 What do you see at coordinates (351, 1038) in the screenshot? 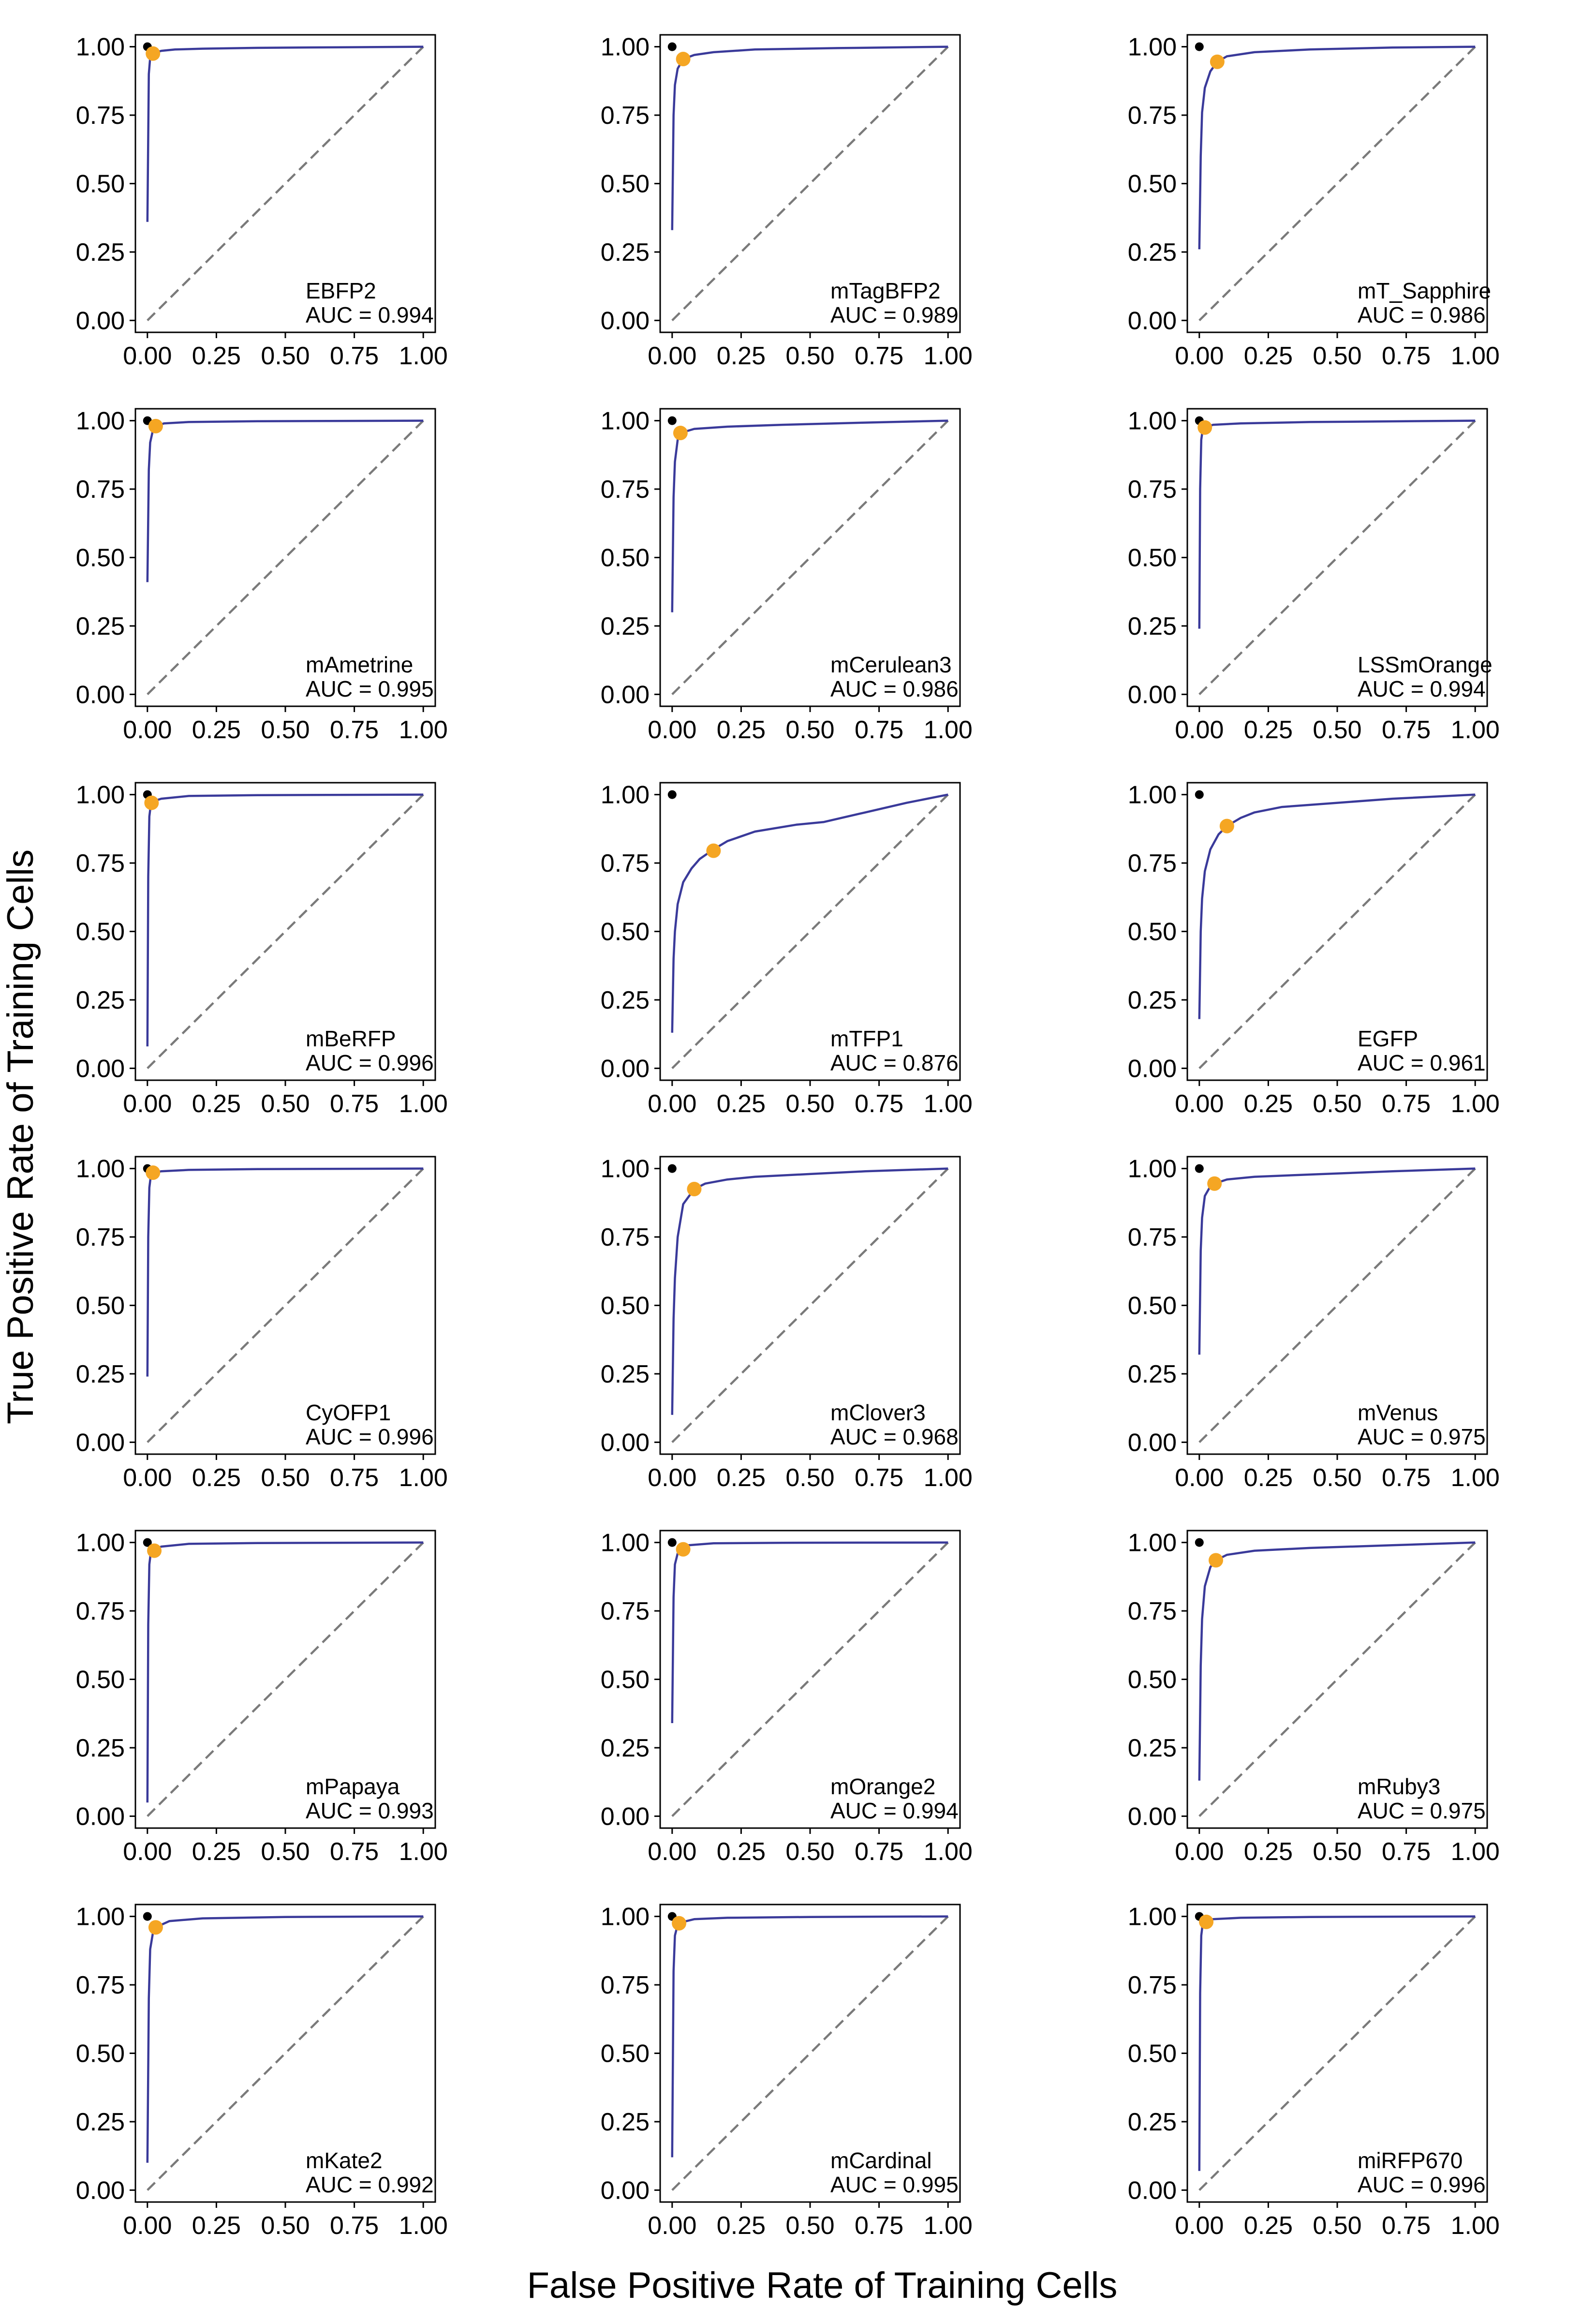
I see `panel-name-label: mBeRFP` at bounding box center [351, 1038].